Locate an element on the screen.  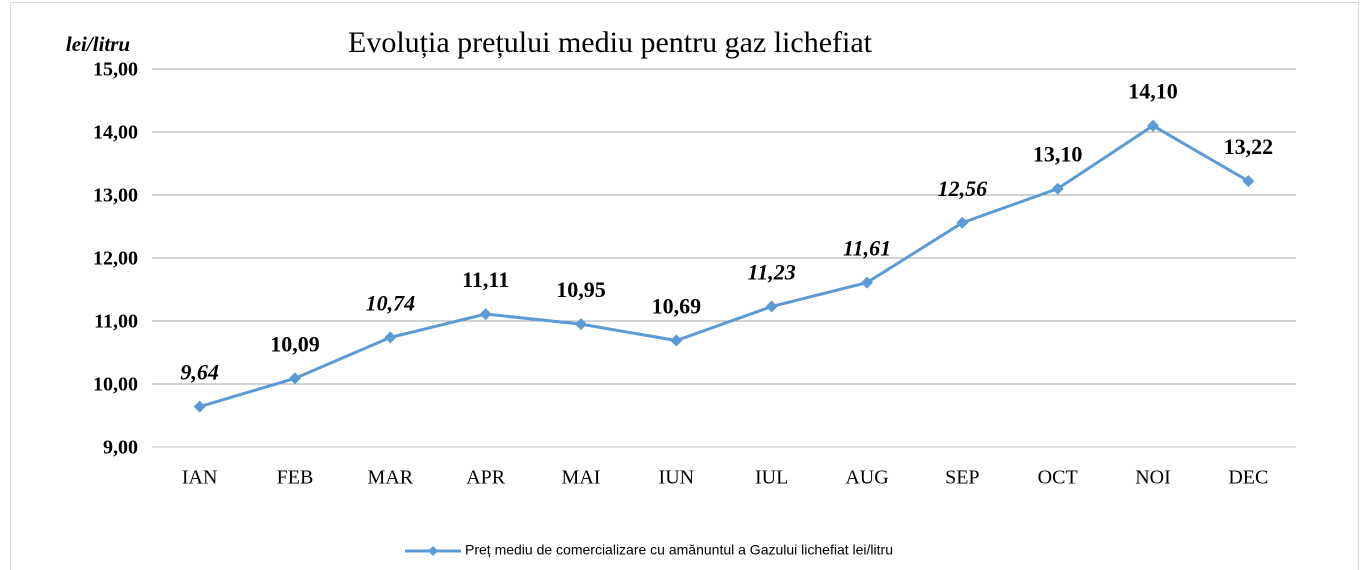
y-tick-label: 14,00 is located at coordinates (115, 133).